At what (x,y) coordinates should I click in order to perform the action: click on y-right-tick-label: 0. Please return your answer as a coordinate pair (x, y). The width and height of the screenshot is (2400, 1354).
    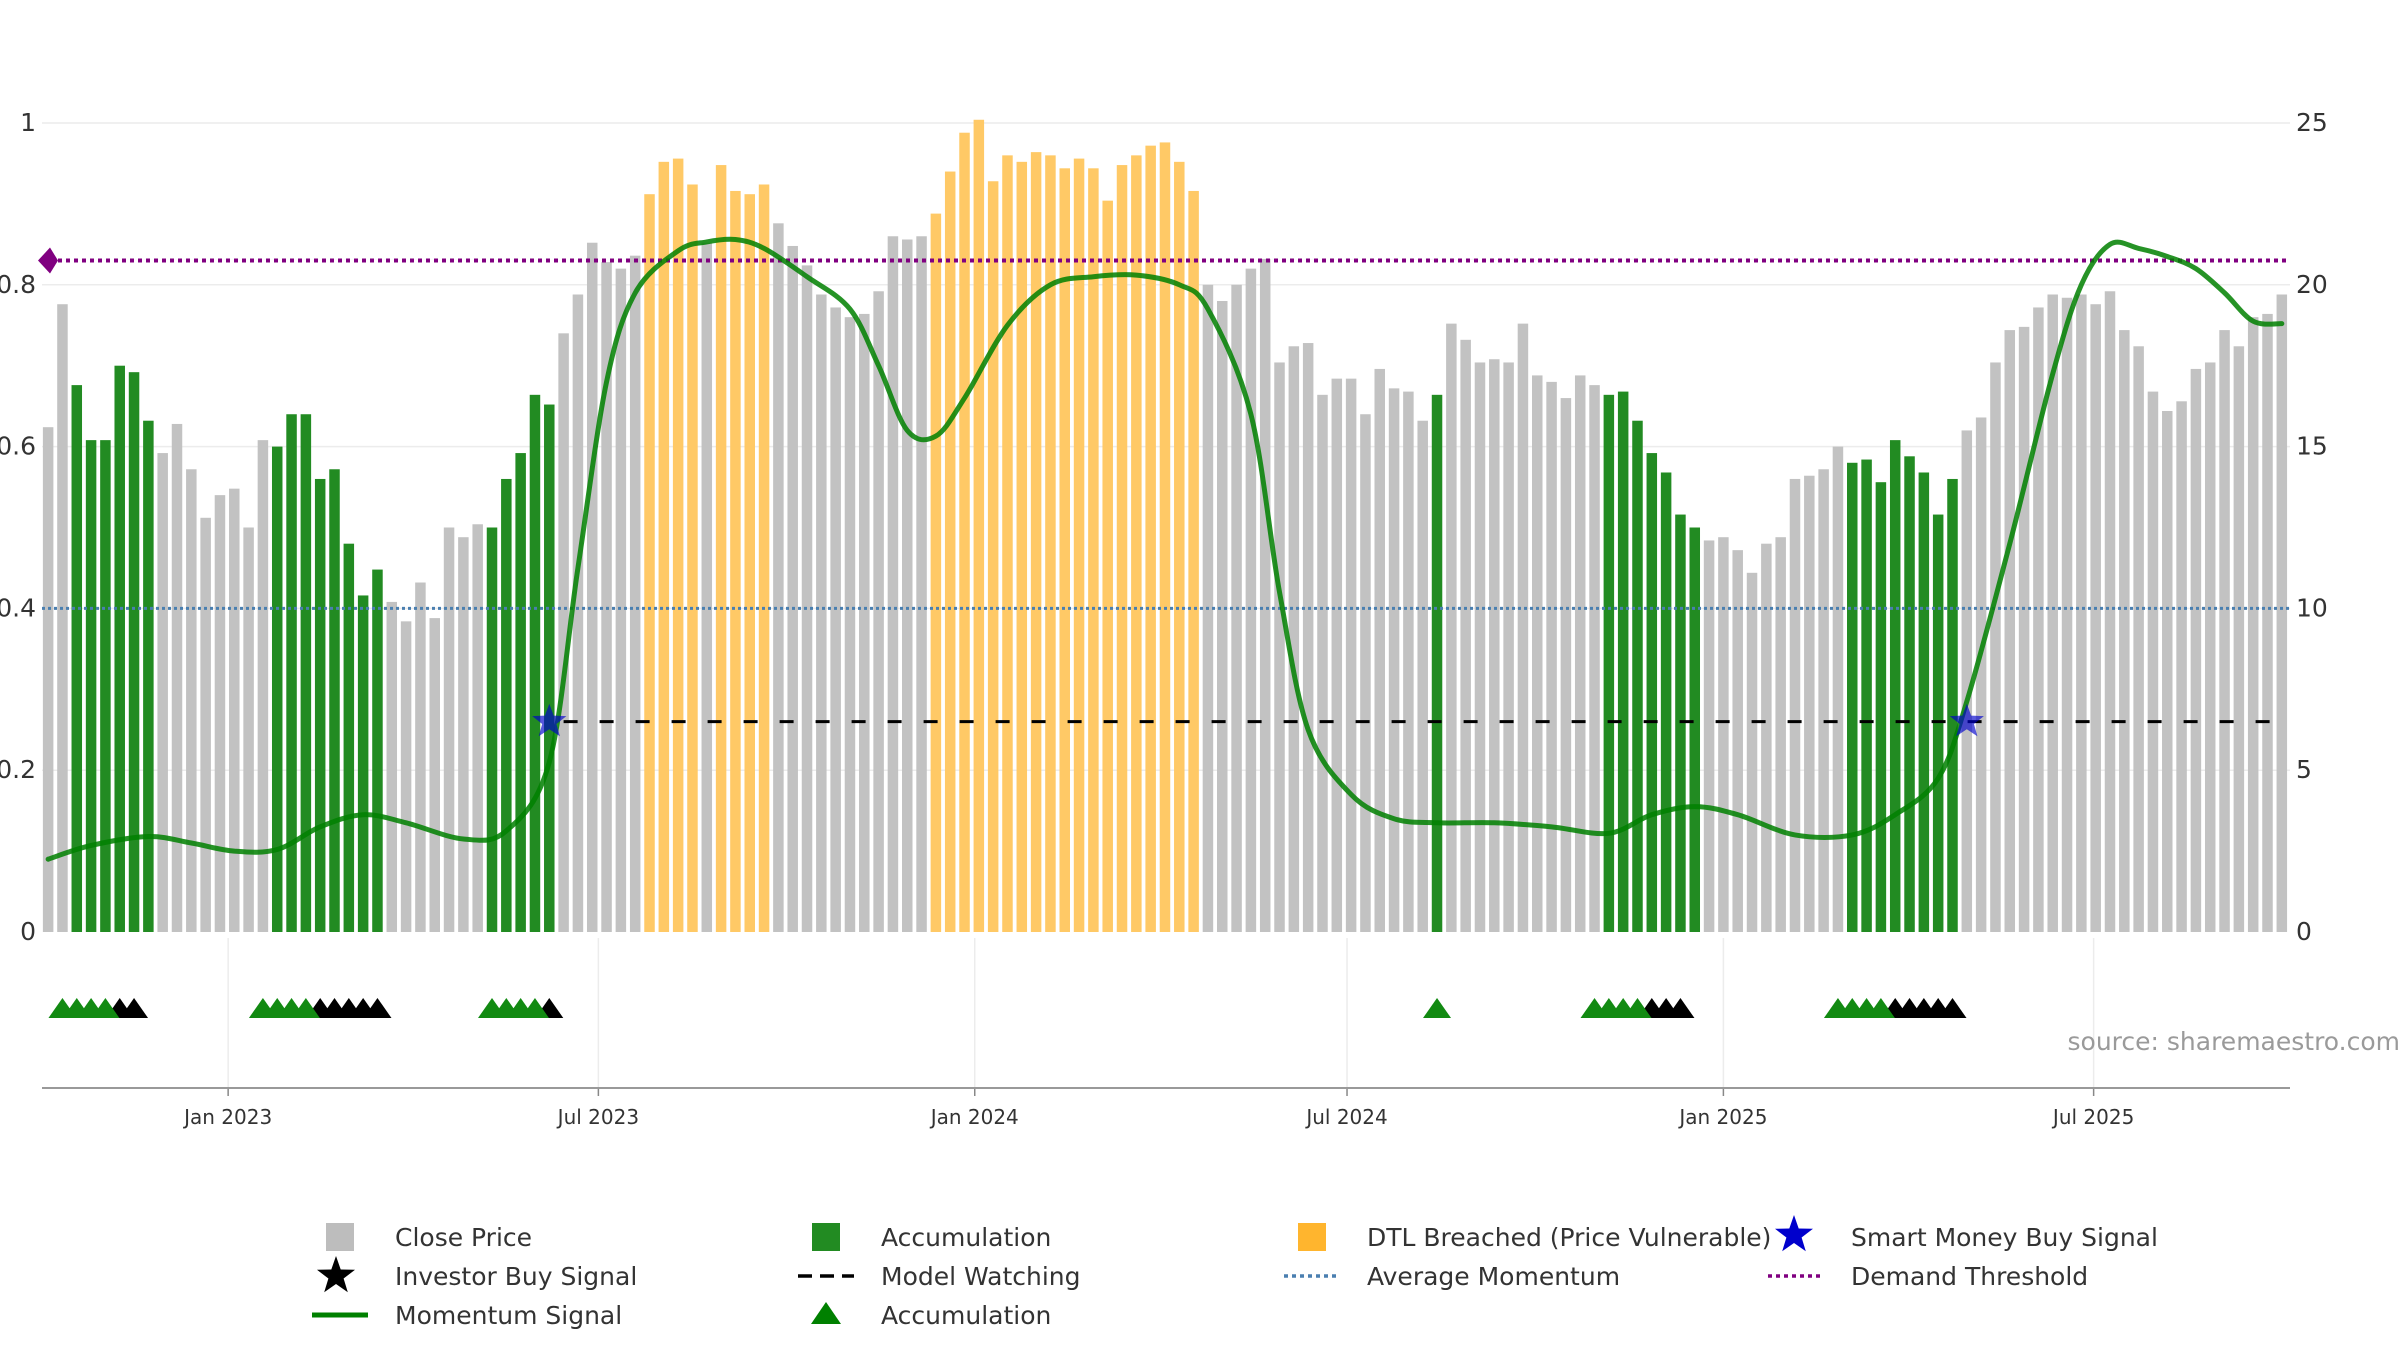
    Looking at the image, I should click on (2304, 931).